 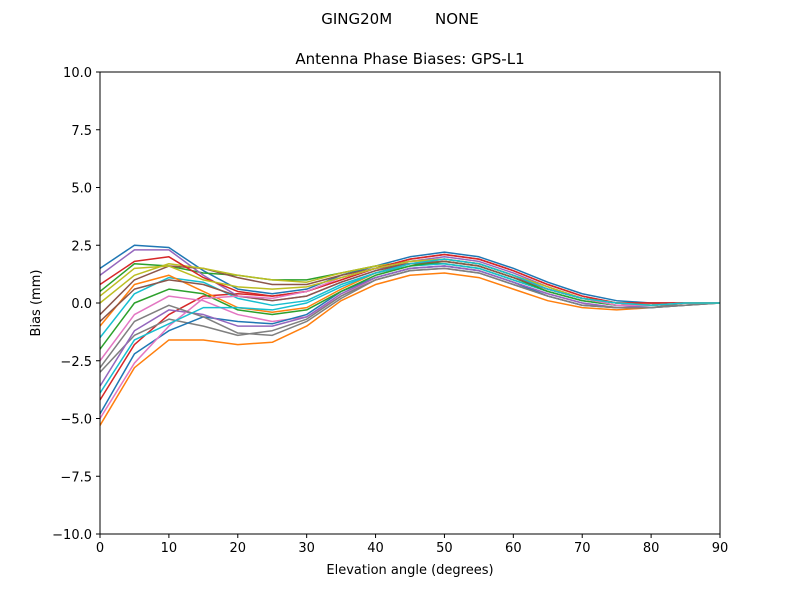 I want to click on y-tick-label: 7.5, so click(x=81, y=131).